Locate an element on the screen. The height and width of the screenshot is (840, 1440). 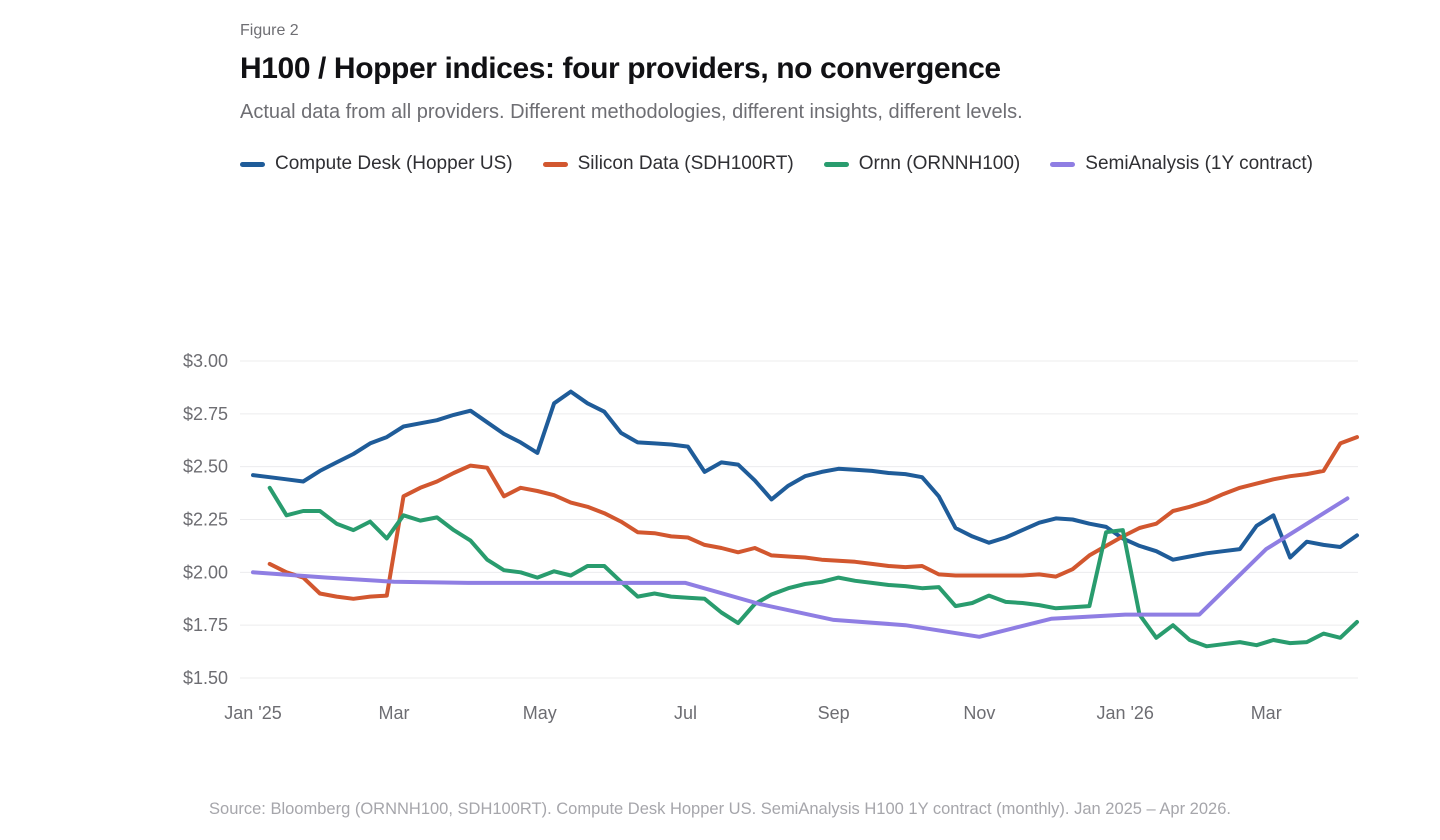
x-tick-label: Jan '26 is located at coordinates (1124, 713).